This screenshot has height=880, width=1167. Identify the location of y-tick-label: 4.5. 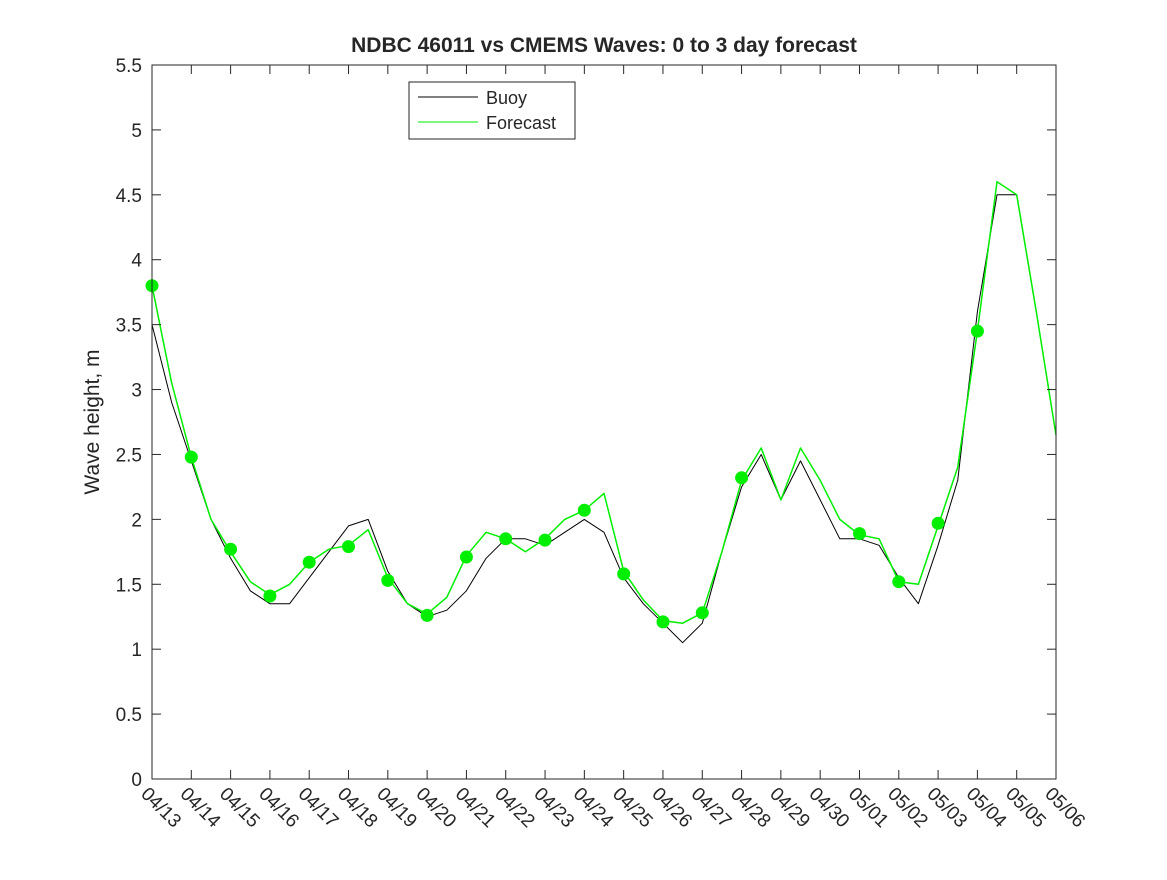
(129, 196).